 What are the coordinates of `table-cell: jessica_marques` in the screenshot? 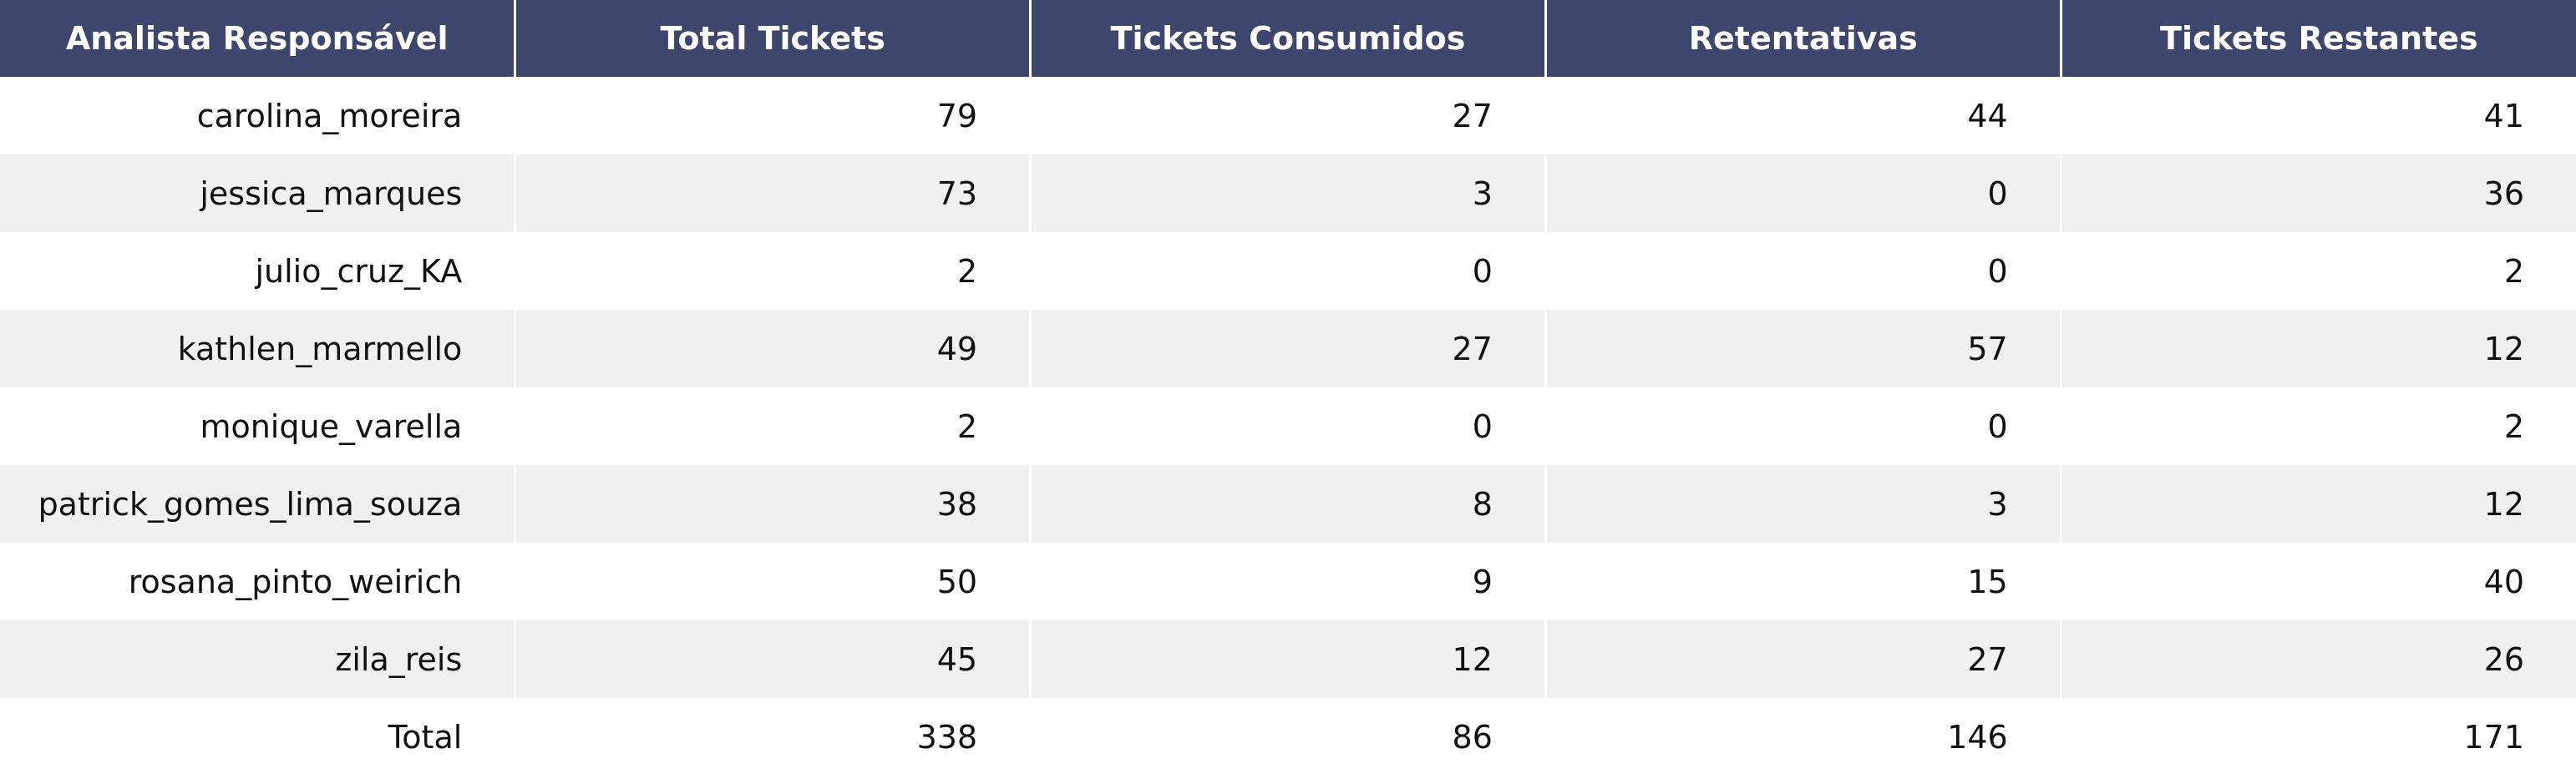 It's located at (258, 193).